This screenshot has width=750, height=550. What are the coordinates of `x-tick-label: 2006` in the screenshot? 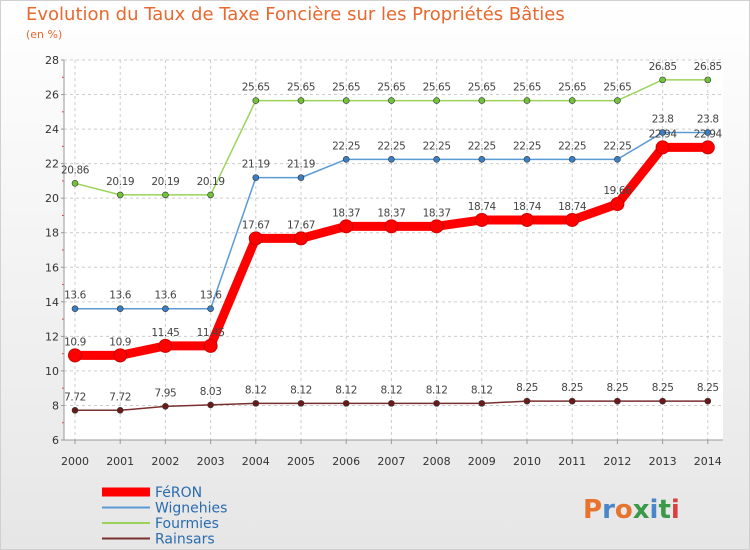 It's located at (346, 461).